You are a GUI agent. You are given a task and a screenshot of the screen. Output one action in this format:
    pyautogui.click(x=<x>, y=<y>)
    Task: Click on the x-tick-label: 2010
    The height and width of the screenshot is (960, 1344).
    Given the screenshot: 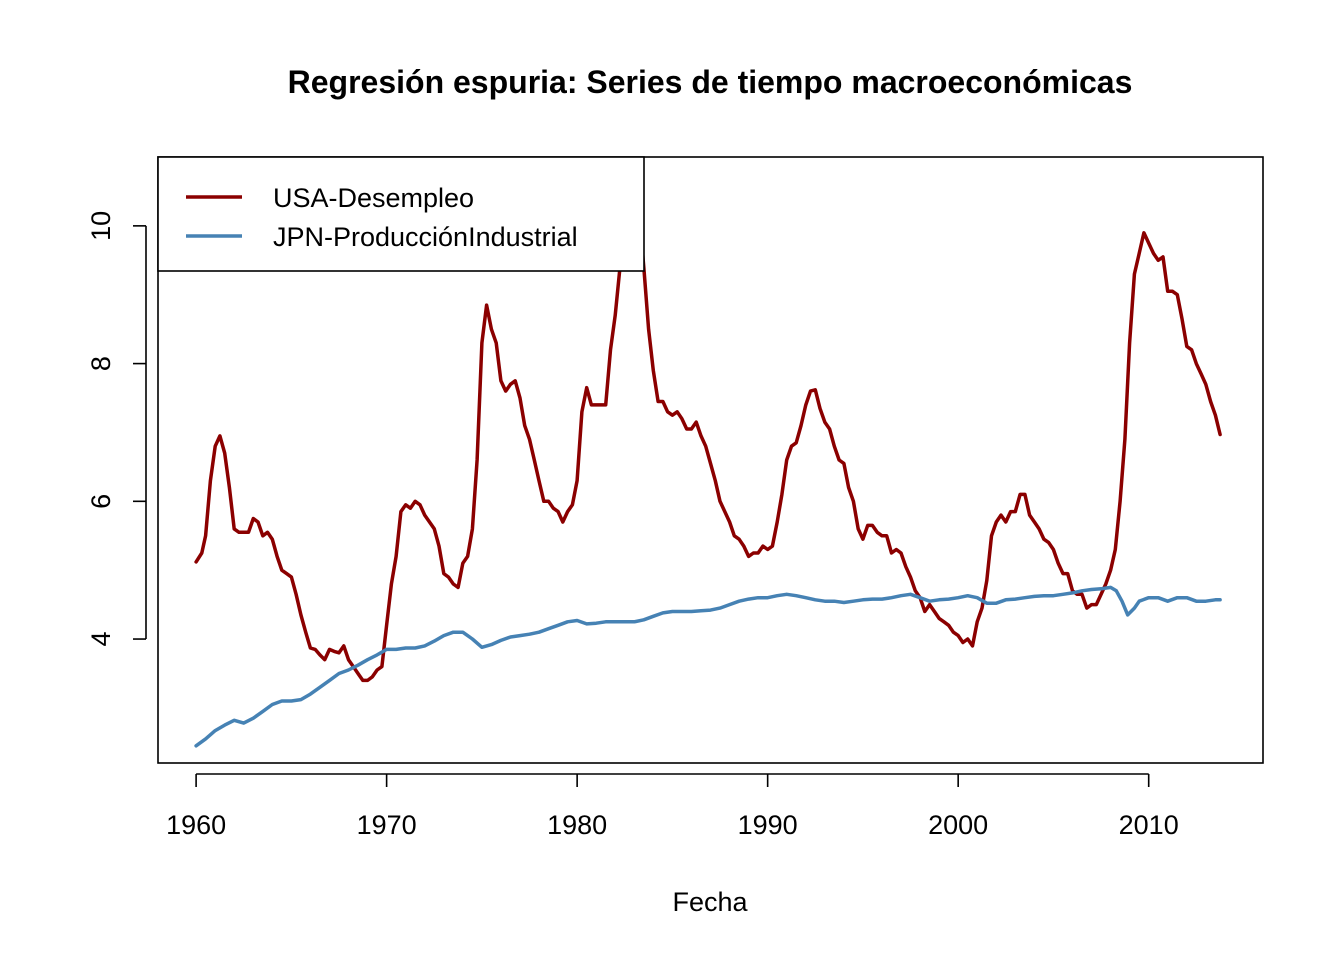 What is the action you would take?
    pyautogui.click(x=1149, y=825)
    